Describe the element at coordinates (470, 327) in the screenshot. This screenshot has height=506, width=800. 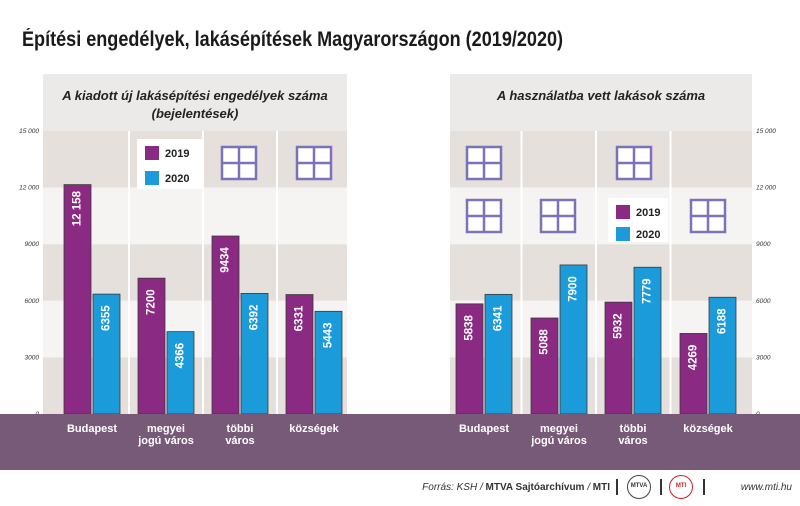
I see `data-label: 5838` at that location.